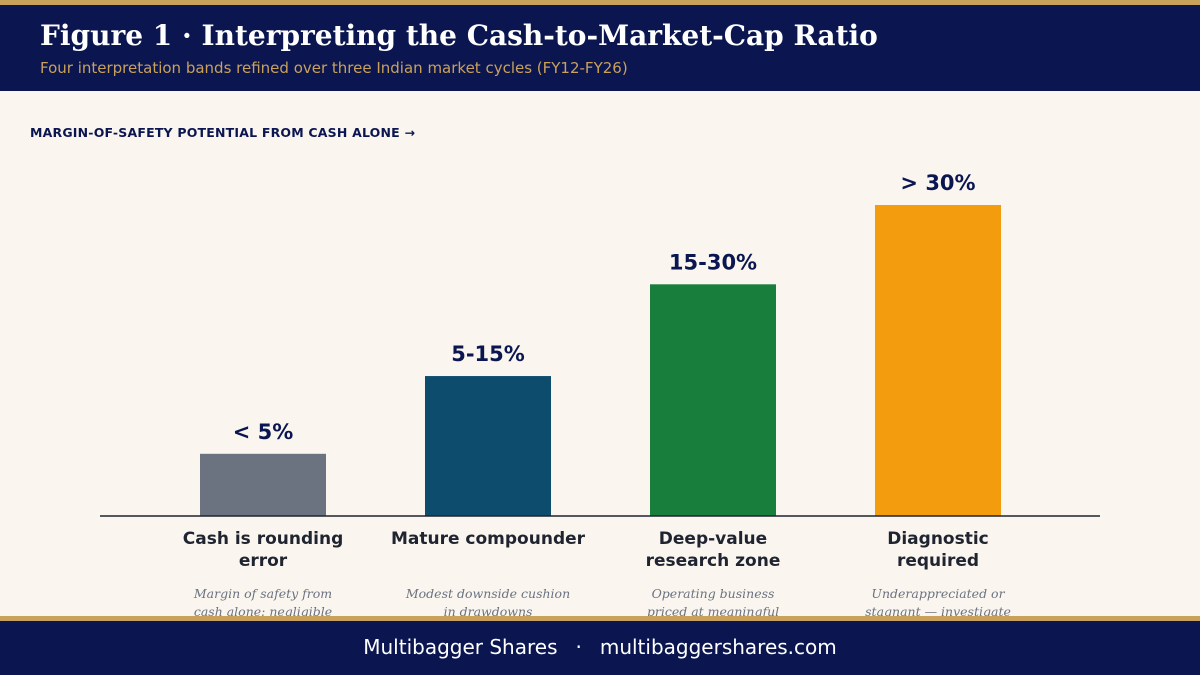 The height and width of the screenshot is (675, 1200). What do you see at coordinates (460, 647) in the screenshot?
I see `footer-brand: Multibagger Shares` at bounding box center [460, 647].